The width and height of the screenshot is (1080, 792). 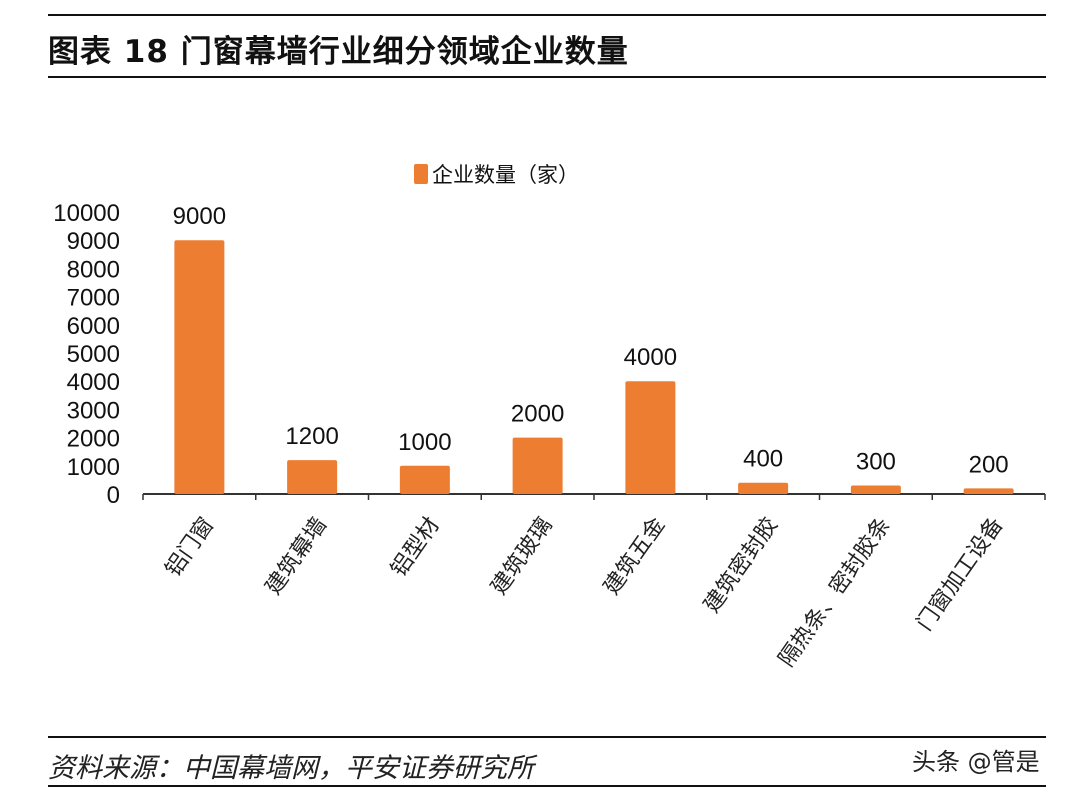 What do you see at coordinates (521, 556) in the screenshot?
I see `x-category-label: 建筑玻璃` at bounding box center [521, 556].